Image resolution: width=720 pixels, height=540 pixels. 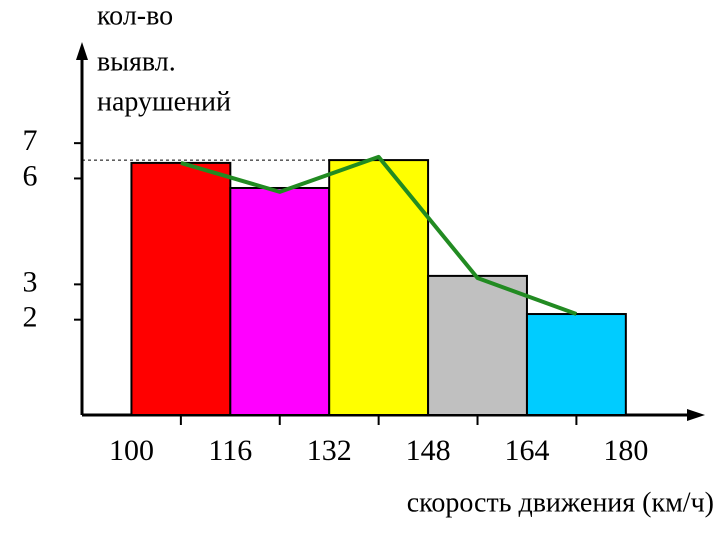 What do you see at coordinates (230, 450) in the screenshot?
I see `x-tick-label: 116` at bounding box center [230, 450].